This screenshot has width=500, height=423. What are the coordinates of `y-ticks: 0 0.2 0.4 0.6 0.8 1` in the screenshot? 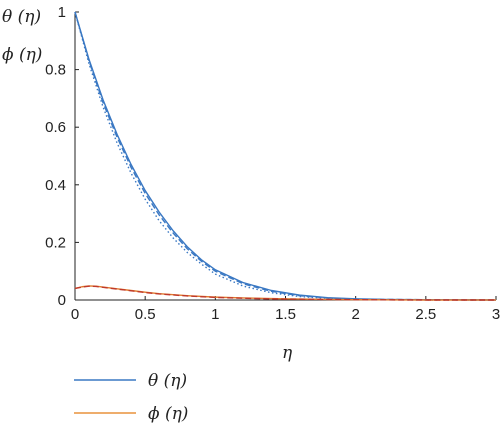 It's located at (62, 156).